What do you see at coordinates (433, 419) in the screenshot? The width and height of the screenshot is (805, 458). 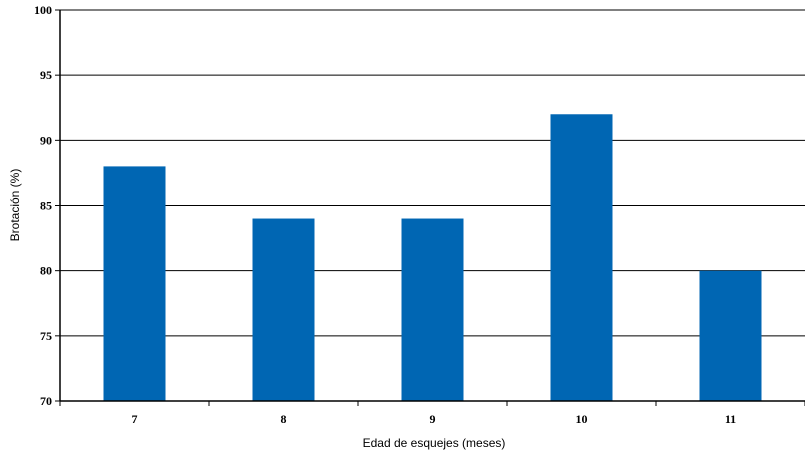 I see `x-tick-label: 9` at bounding box center [433, 419].